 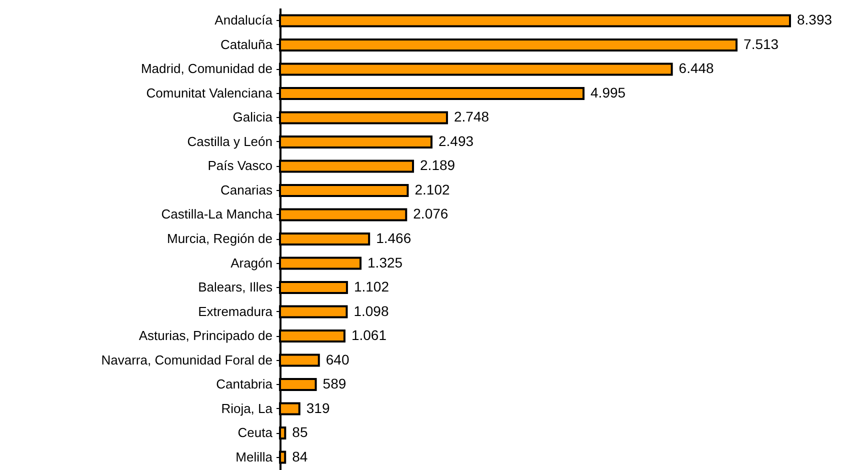 What do you see at coordinates (472, 116) in the screenshot?
I see `data-label: 2.748` at bounding box center [472, 116].